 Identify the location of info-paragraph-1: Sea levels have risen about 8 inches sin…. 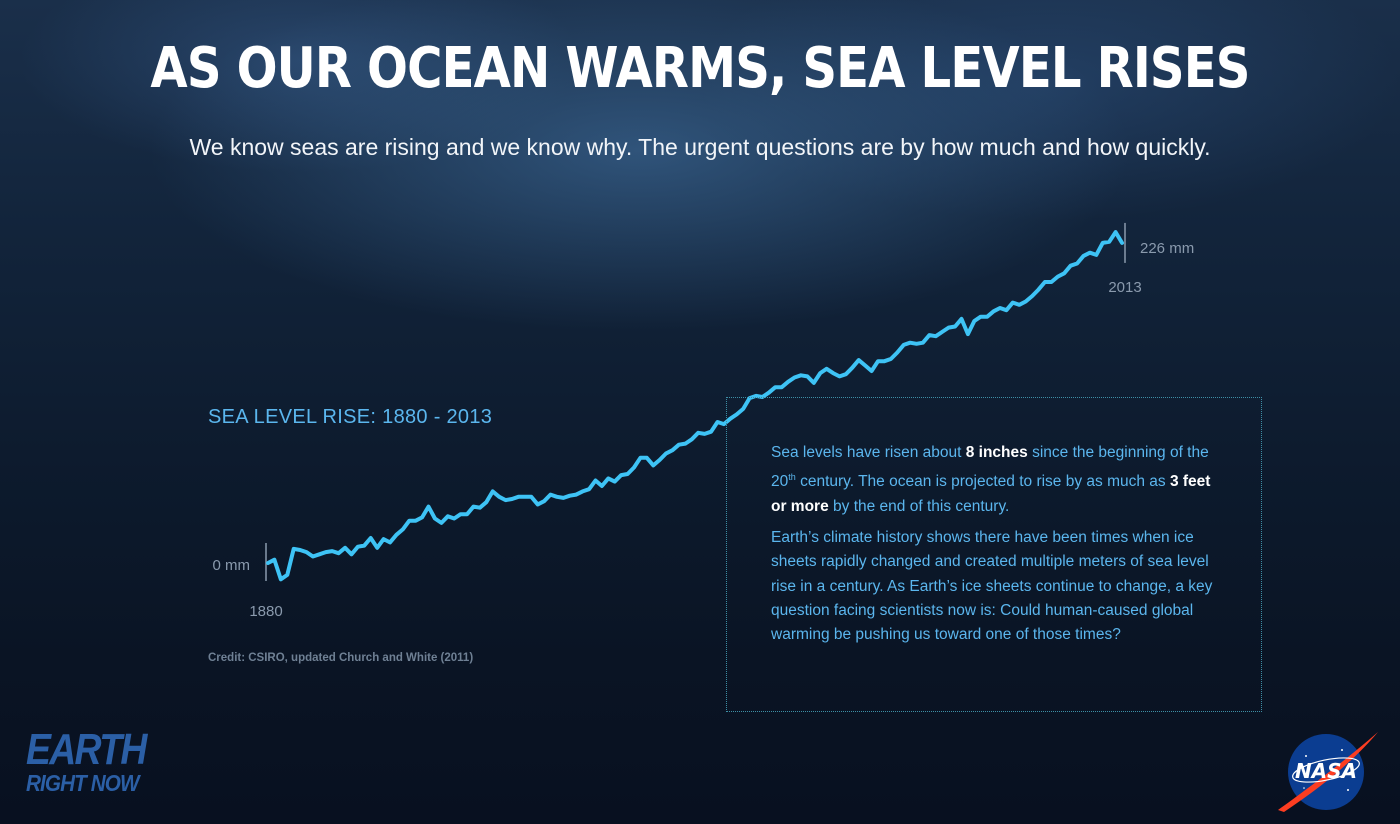
(998, 480).